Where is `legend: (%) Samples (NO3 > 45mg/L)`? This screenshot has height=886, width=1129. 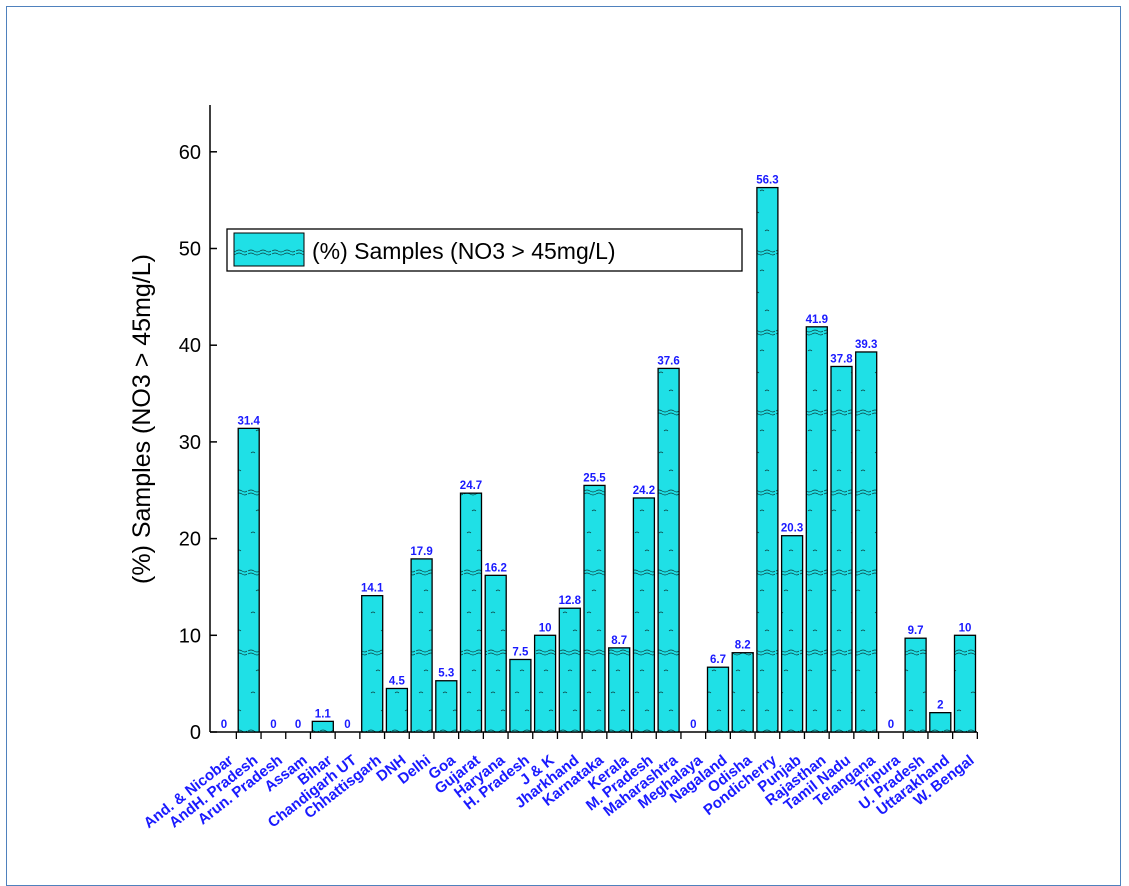 legend: (%) Samples (NO3 > 45mg/L) is located at coordinates (484, 250).